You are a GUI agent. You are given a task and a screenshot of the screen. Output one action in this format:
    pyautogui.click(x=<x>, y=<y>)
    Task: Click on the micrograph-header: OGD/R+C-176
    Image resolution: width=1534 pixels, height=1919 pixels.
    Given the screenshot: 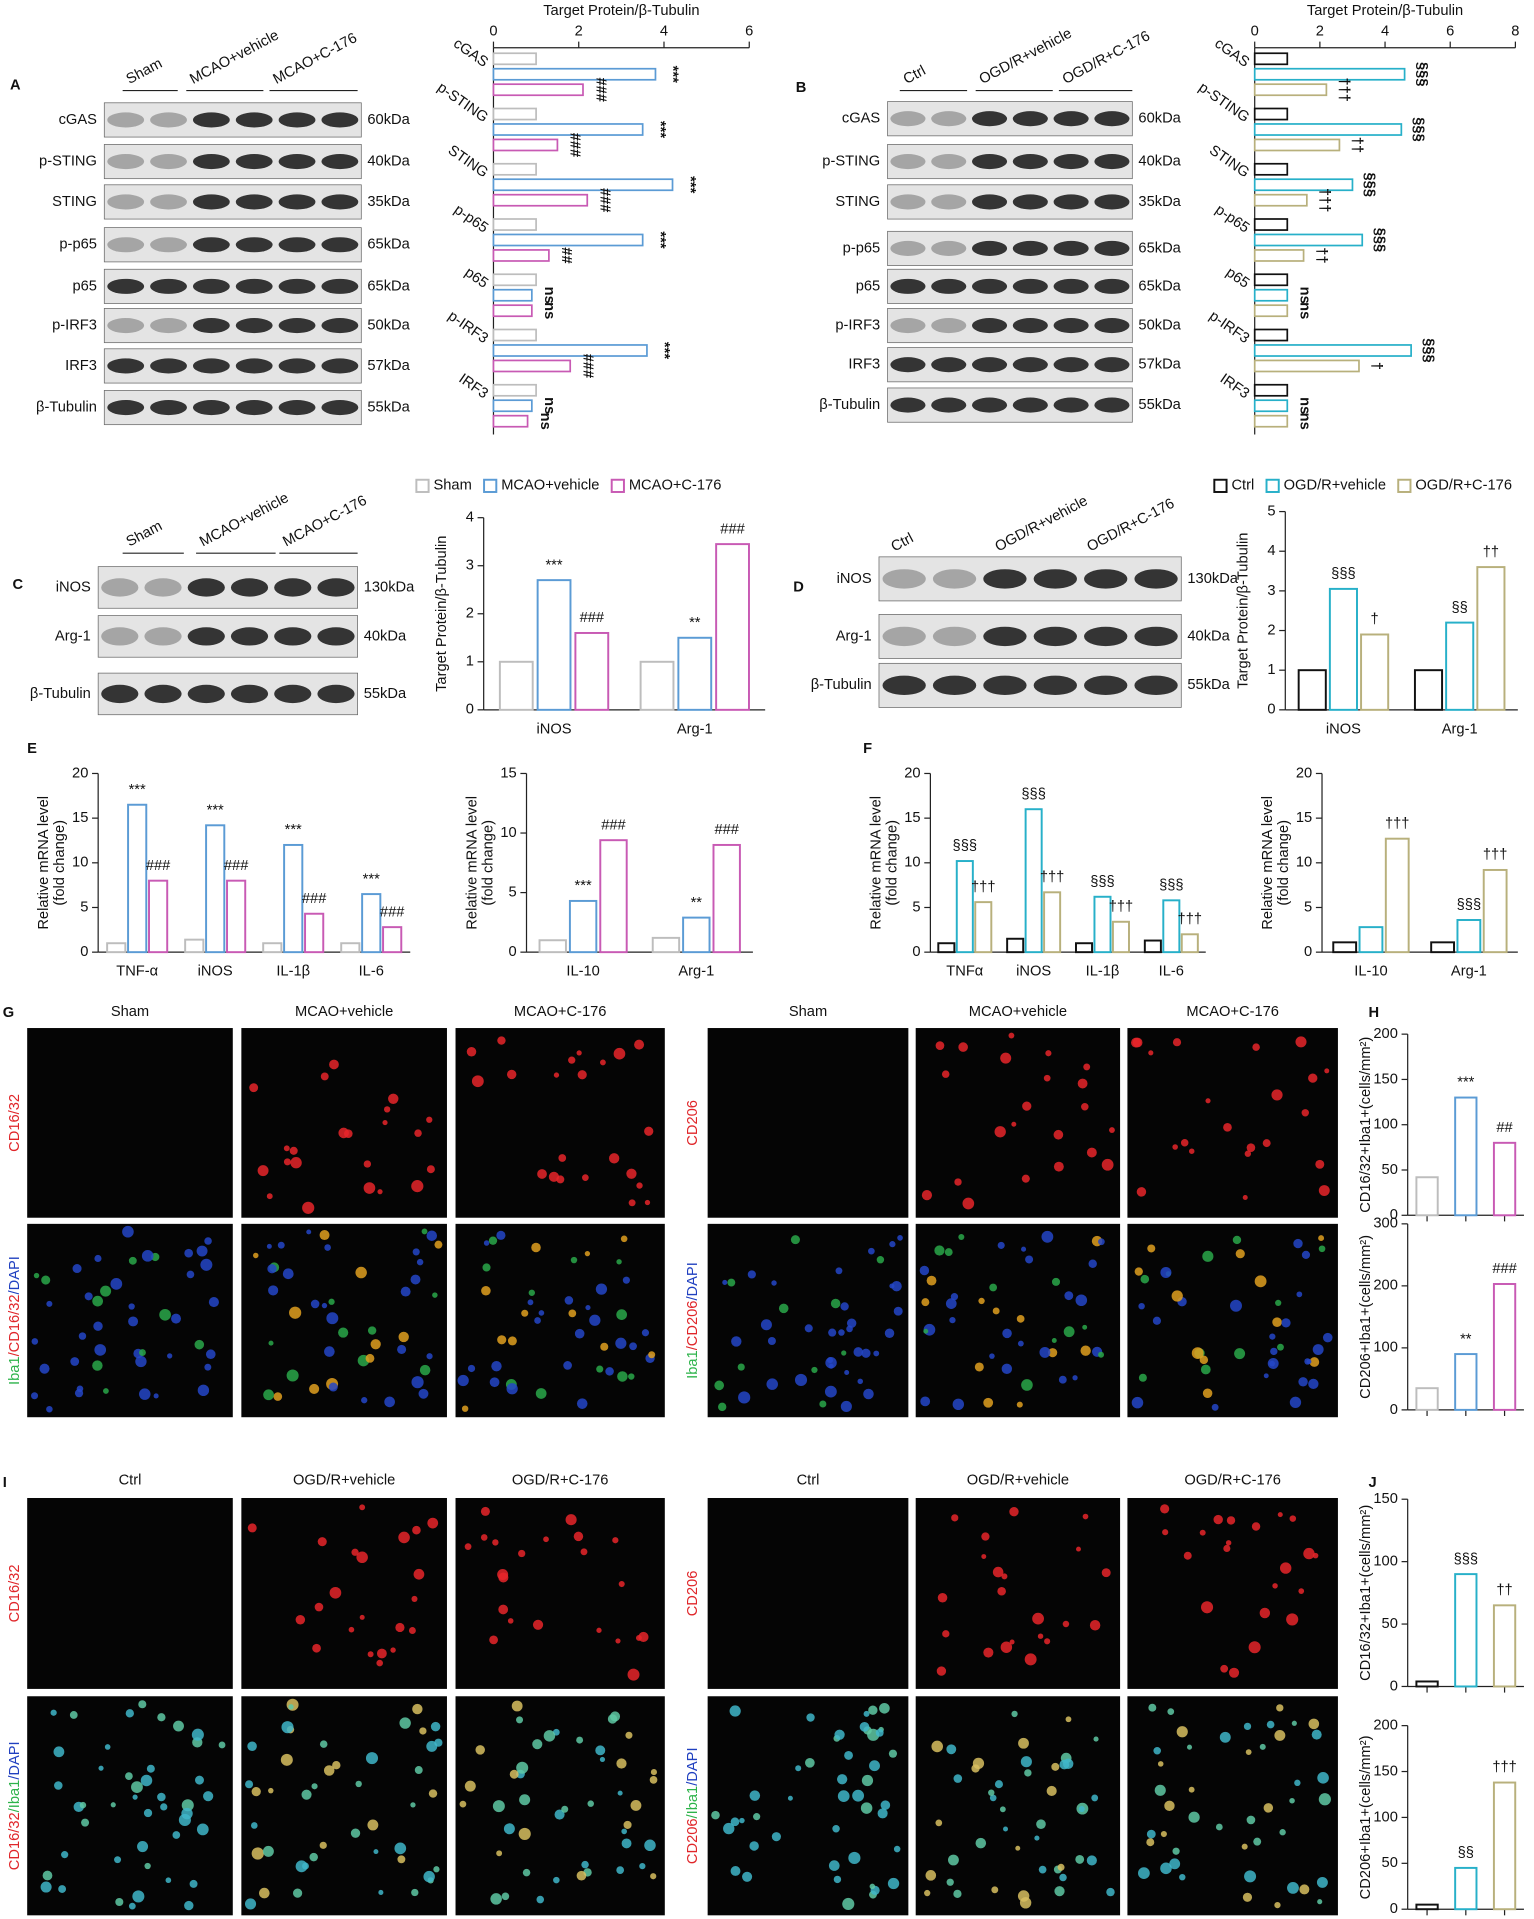 What is the action you would take?
    pyautogui.click(x=1232, y=1481)
    